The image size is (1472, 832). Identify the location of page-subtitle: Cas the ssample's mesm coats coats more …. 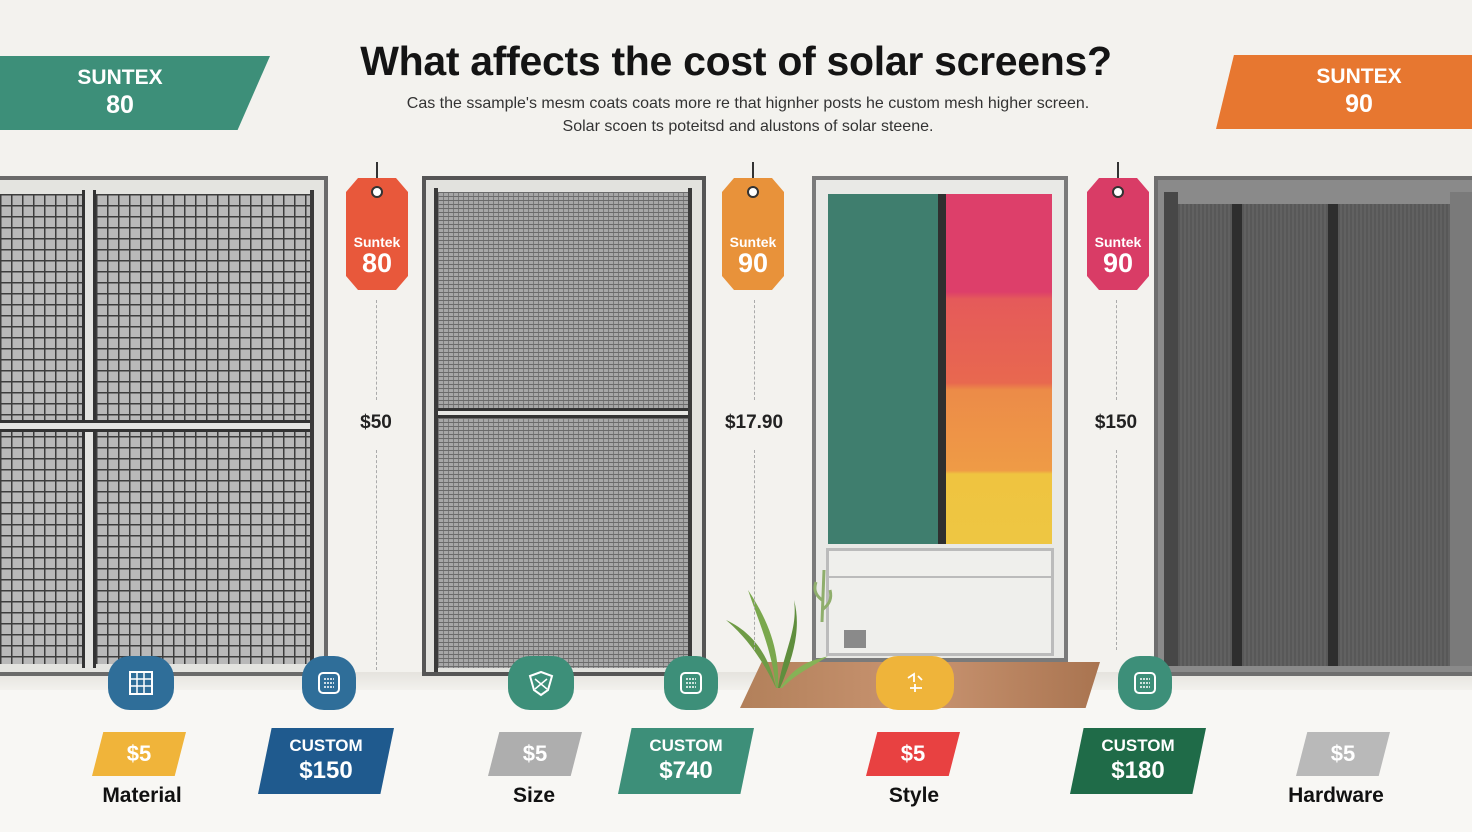
(736, 115).